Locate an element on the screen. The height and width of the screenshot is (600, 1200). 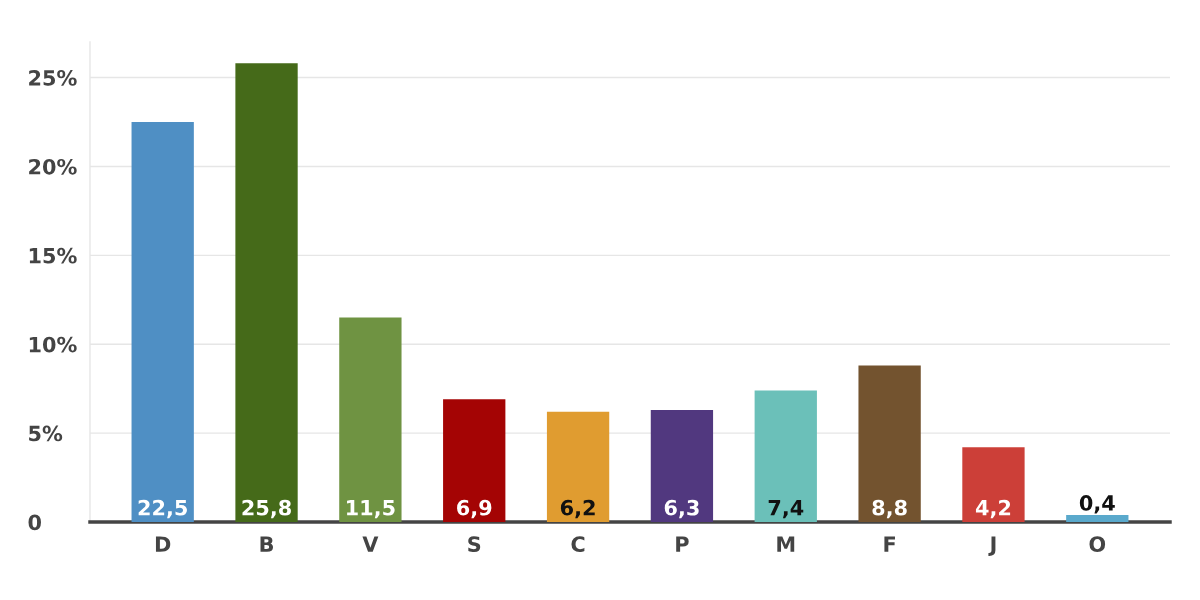
data-label: 6,3 is located at coordinates (681, 509).